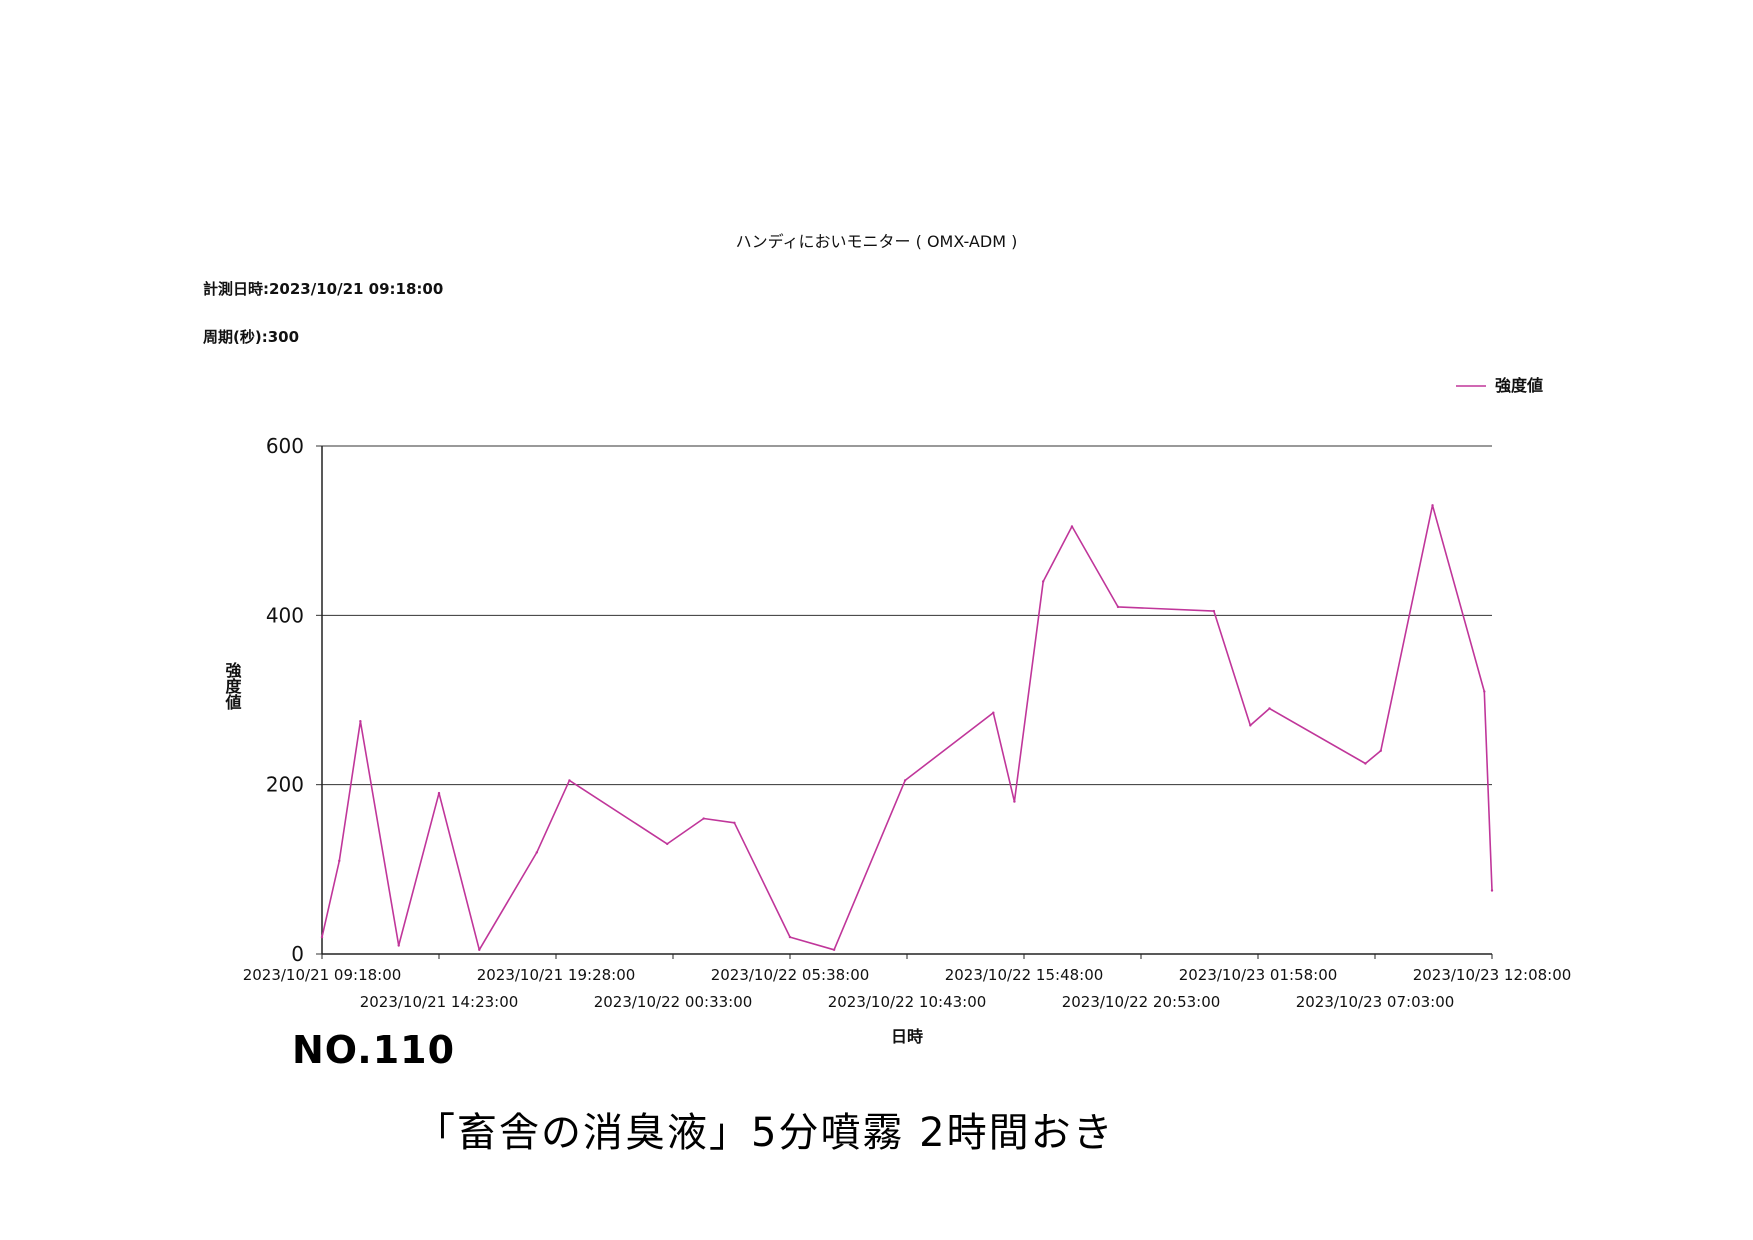 The height and width of the screenshot is (1240, 1753). What do you see at coordinates (907, 1002) in the screenshot?
I see `x-tick-label: 2023/10/22 10:43:00` at bounding box center [907, 1002].